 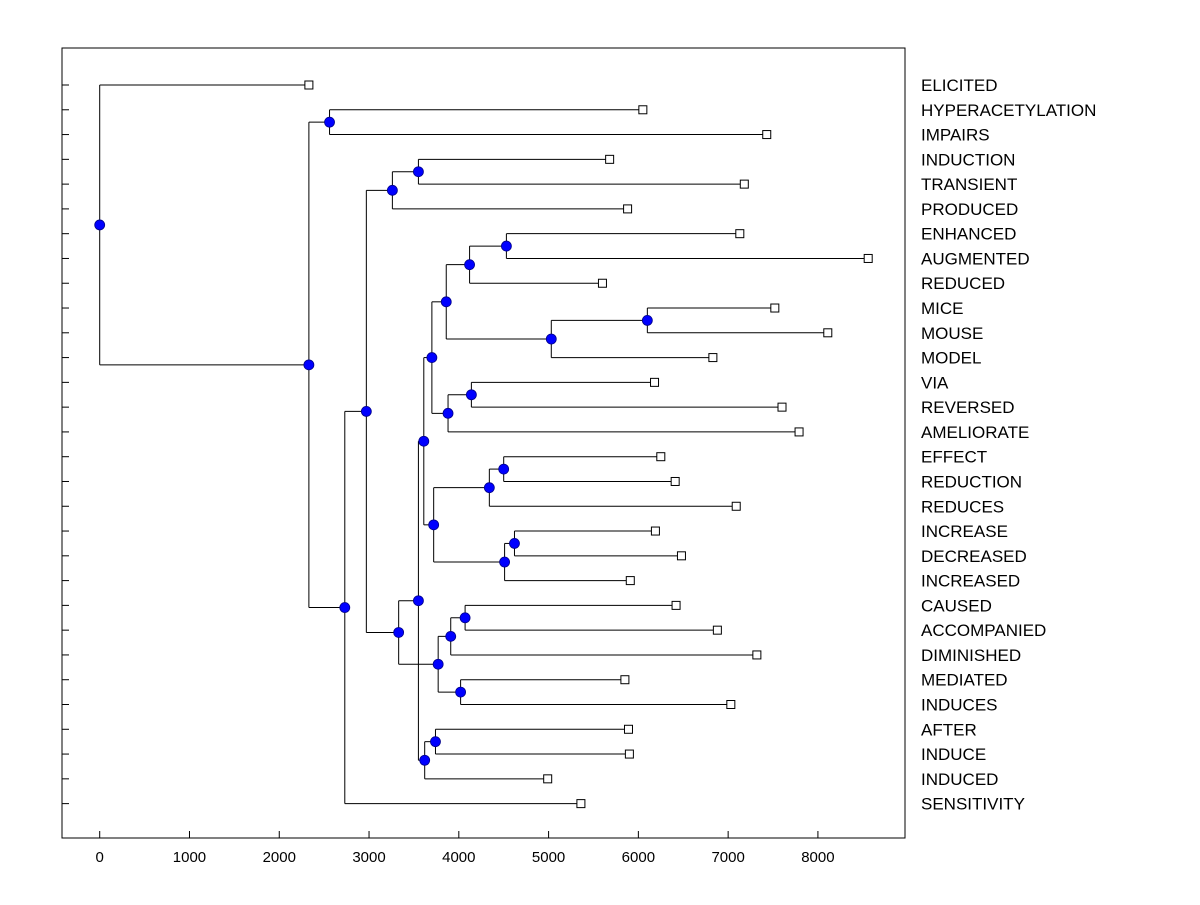 What do you see at coordinates (964, 531) in the screenshot?
I see `leaf-label: INCREASE` at bounding box center [964, 531].